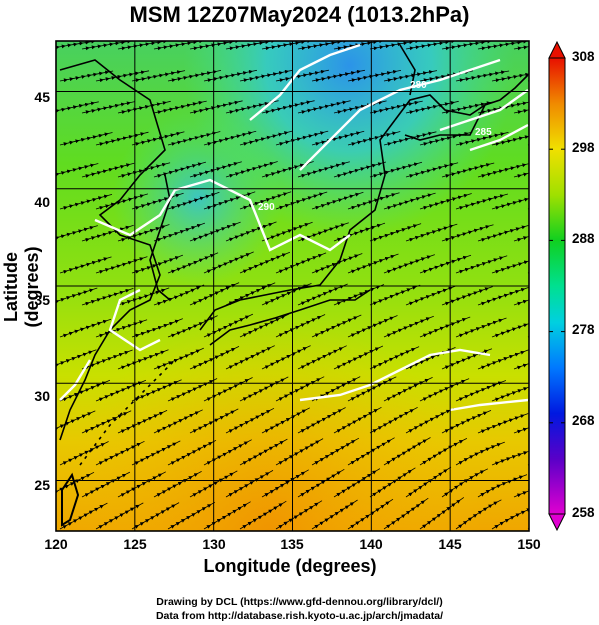 The image size is (599, 625). I want to click on colorbar-tick-label: 278, so click(583, 329).